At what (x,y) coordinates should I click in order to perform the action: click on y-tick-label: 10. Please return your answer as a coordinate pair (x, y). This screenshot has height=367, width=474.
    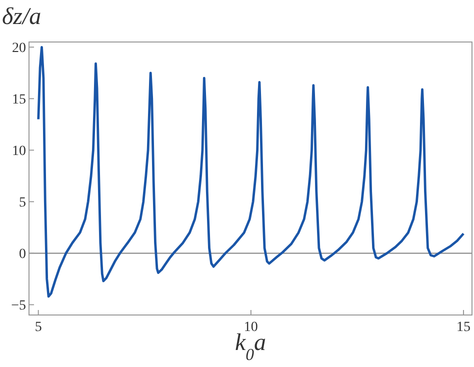
    Looking at the image, I should click on (19, 152).